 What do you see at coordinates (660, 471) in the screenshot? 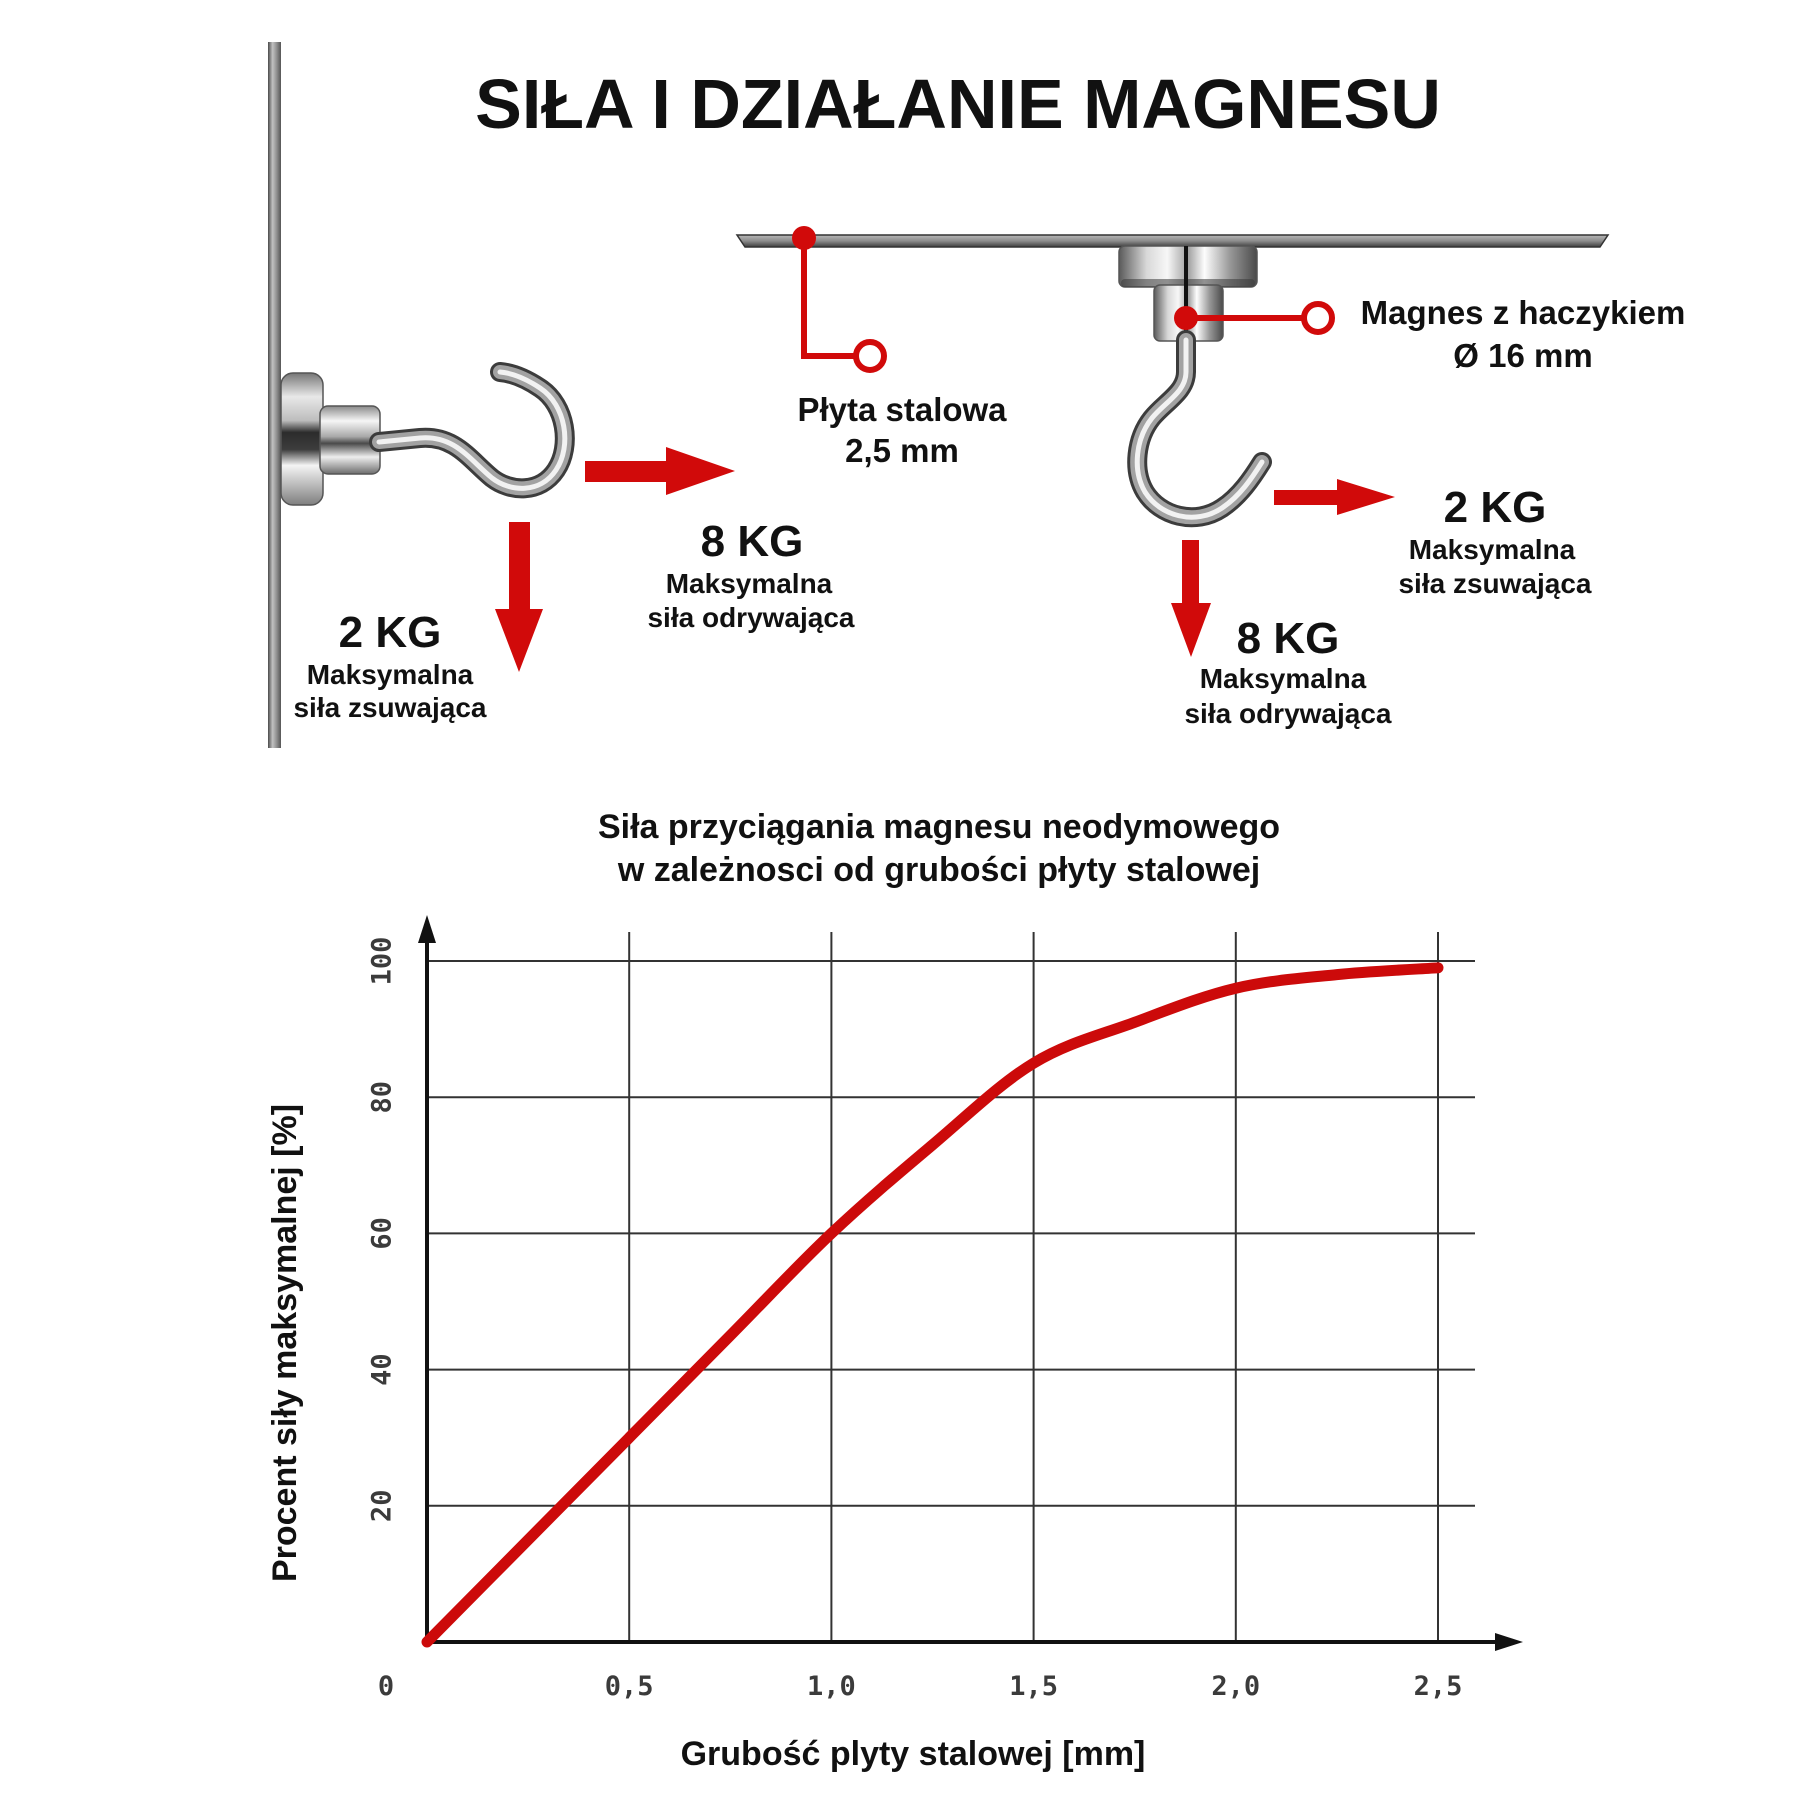
I see `pull-force-arrow-right` at bounding box center [660, 471].